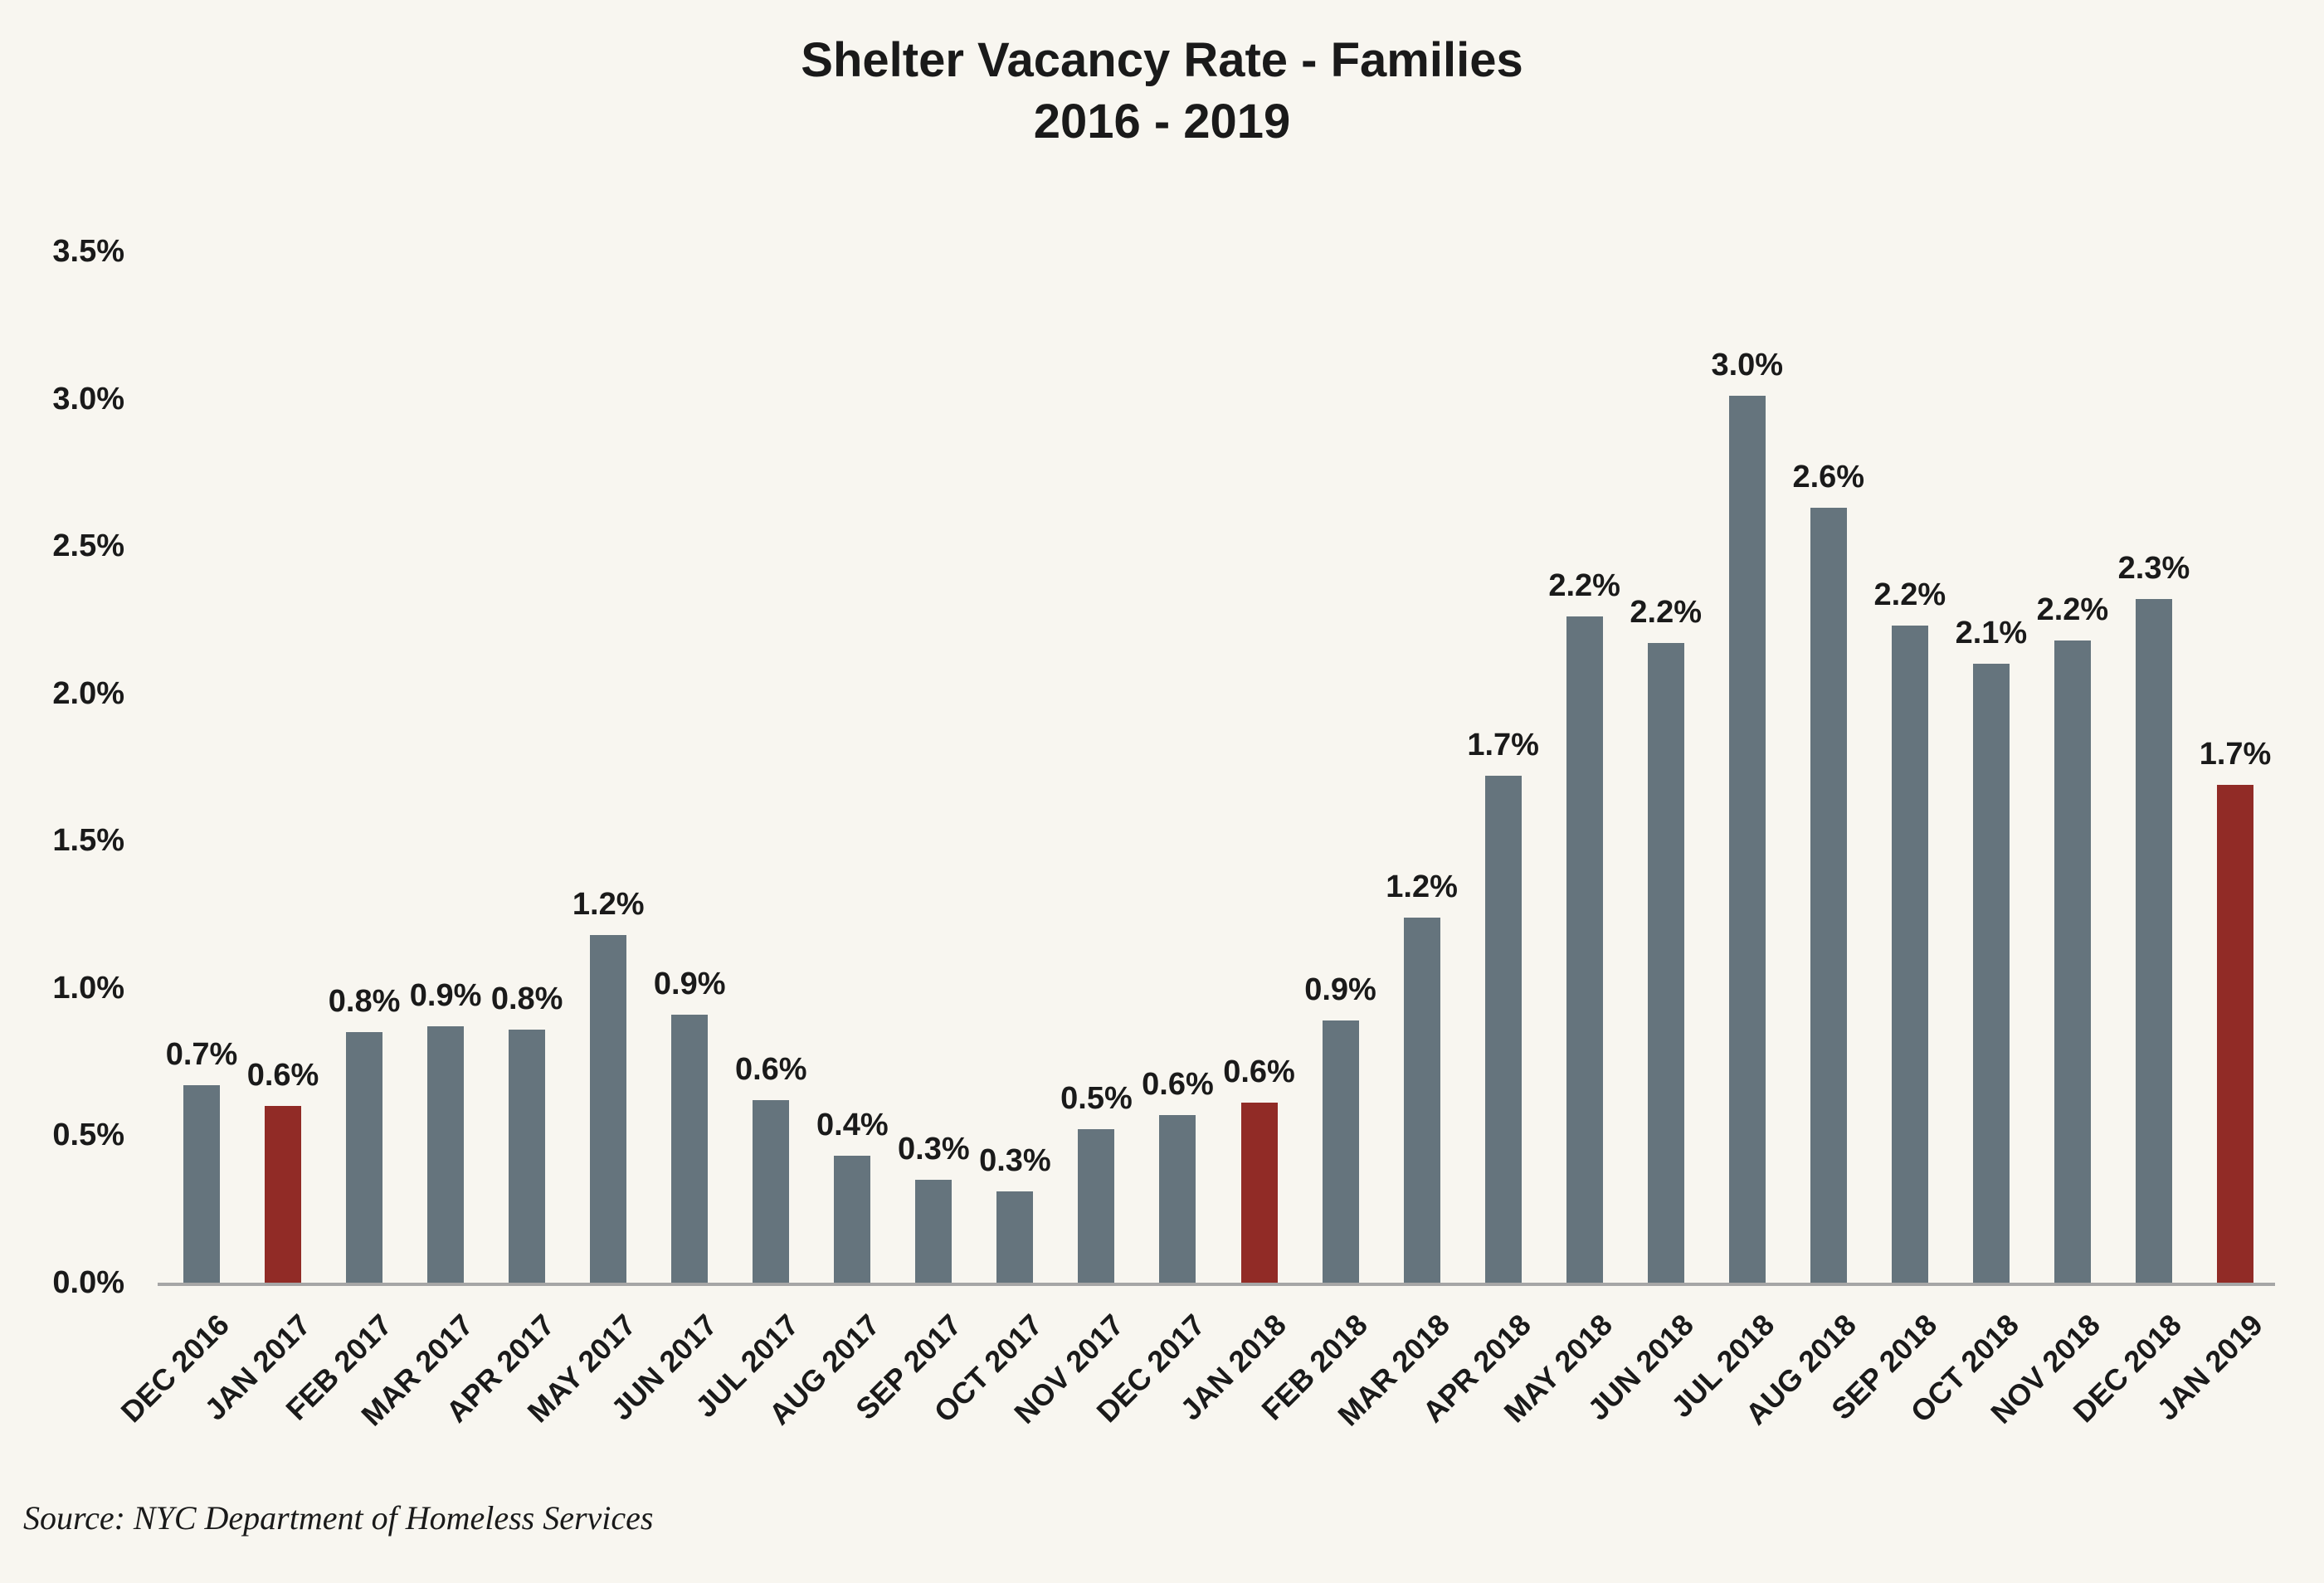 Image resolution: width=2324 pixels, height=1583 pixels. Describe the element at coordinates (88, 1282) in the screenshot. I see `y-tick-label-0-0pct: 0.0%` at that location.